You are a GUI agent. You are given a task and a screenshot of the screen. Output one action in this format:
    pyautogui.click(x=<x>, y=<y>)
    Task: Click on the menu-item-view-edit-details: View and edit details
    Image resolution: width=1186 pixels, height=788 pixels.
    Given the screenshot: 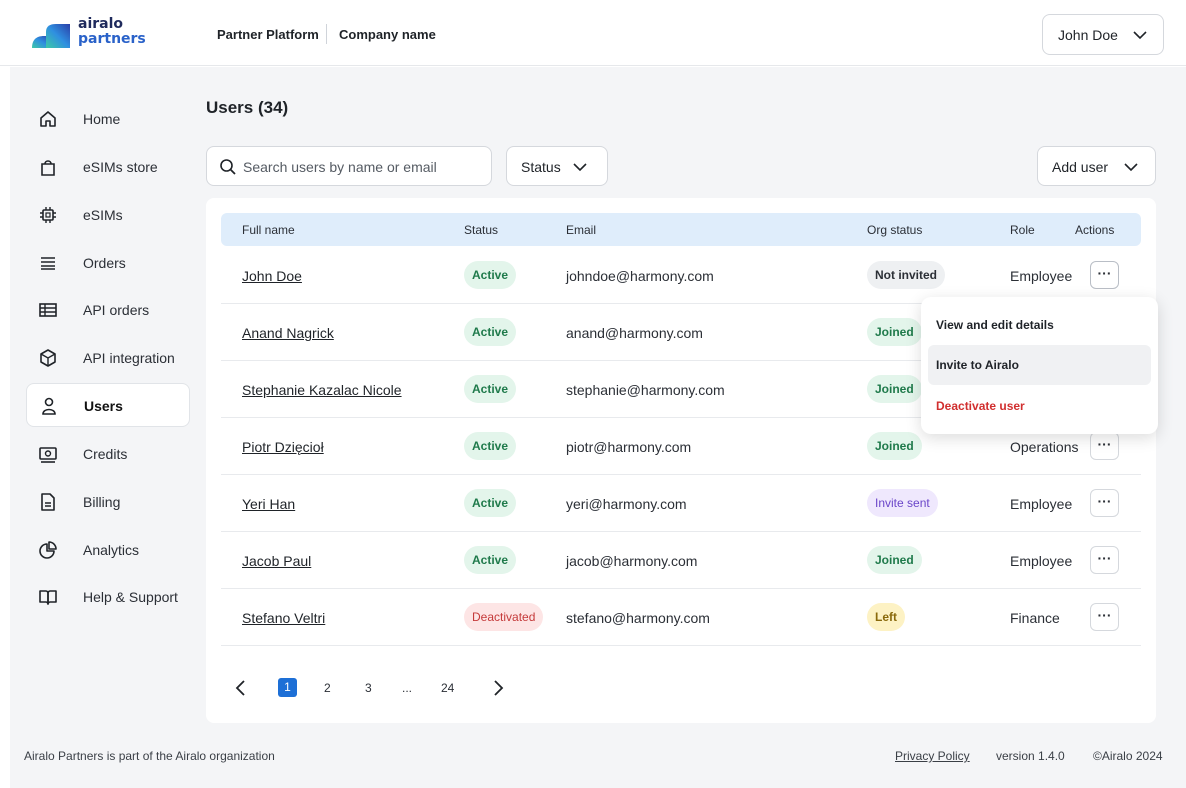 What is the action you would take?
    pyautogui.click(x=1039, y=325)
    